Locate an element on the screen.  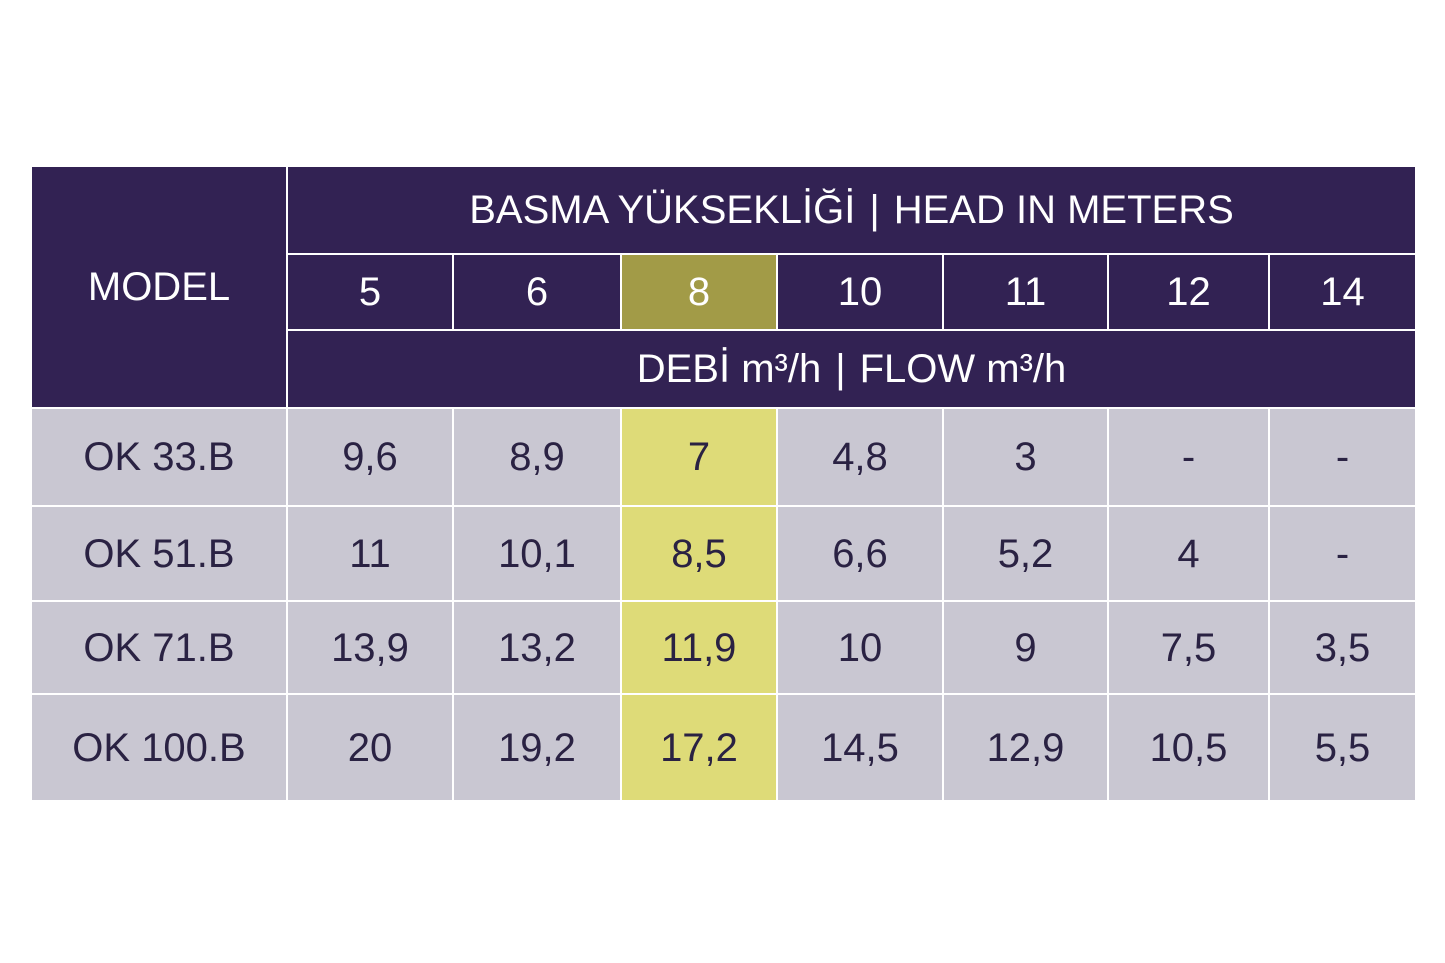
column-header-highlighted: 8 is located at coordinates (699, 292).